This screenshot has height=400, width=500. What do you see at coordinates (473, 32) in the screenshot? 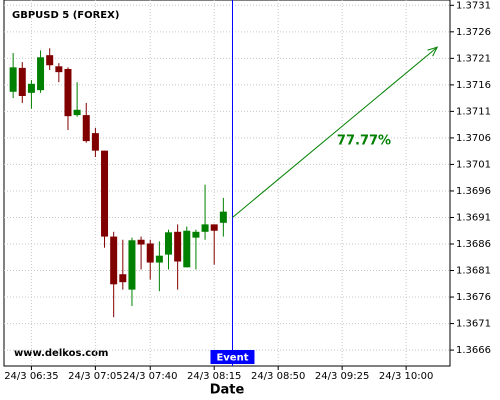
I see `y-tick-label: 1.3726` at bounding box center [473, 32].